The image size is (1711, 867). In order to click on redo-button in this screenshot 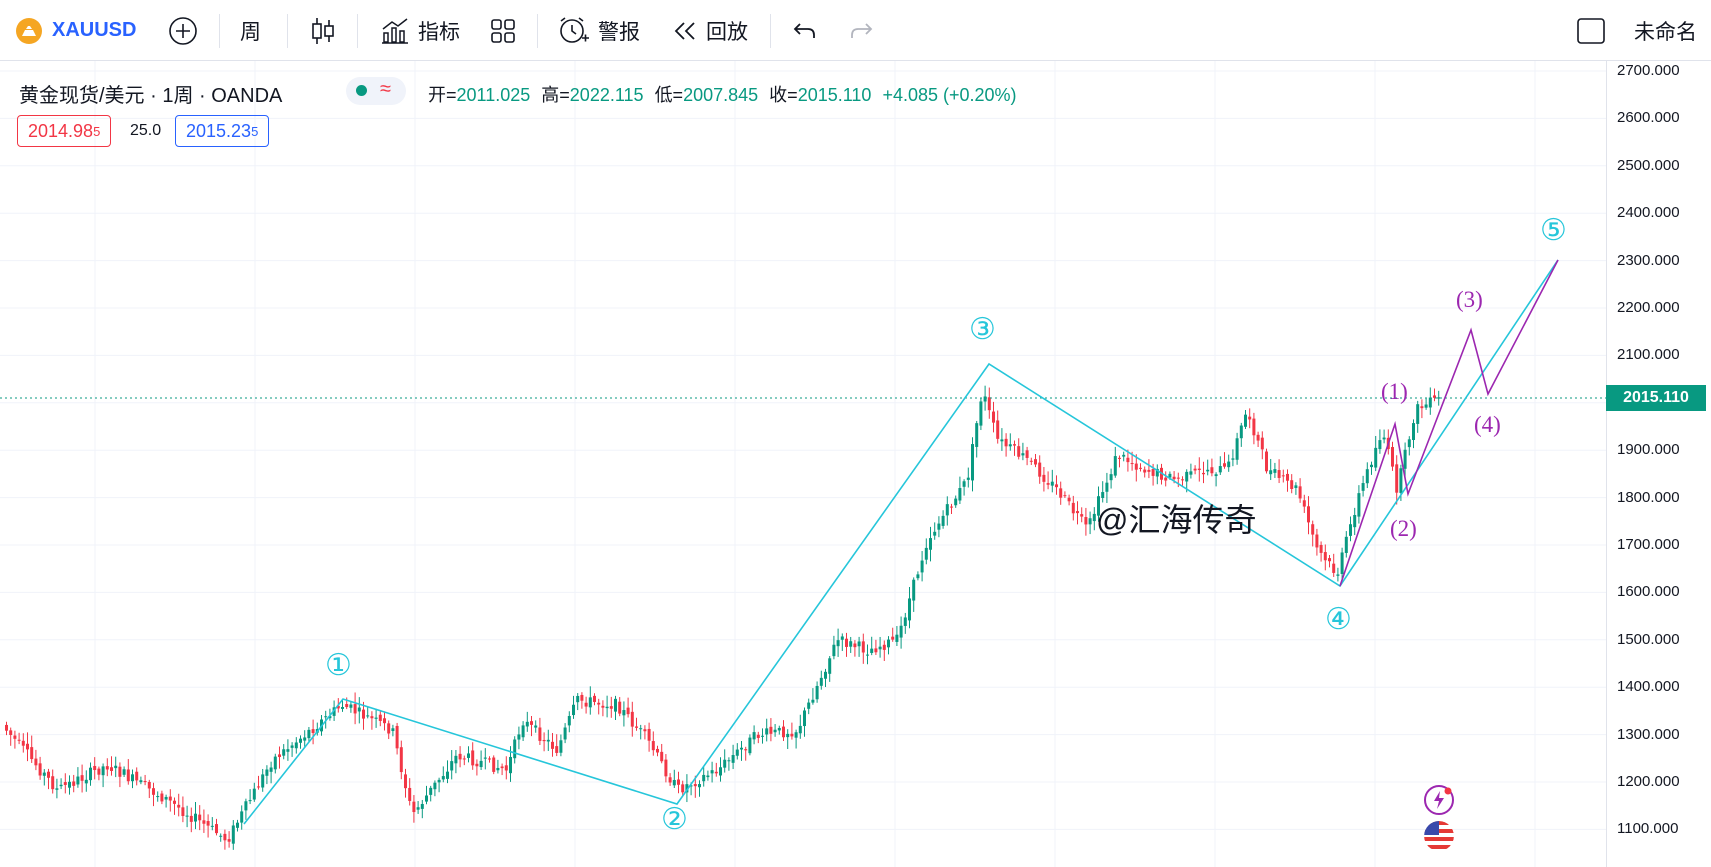, I will do `click(861, 30)`.